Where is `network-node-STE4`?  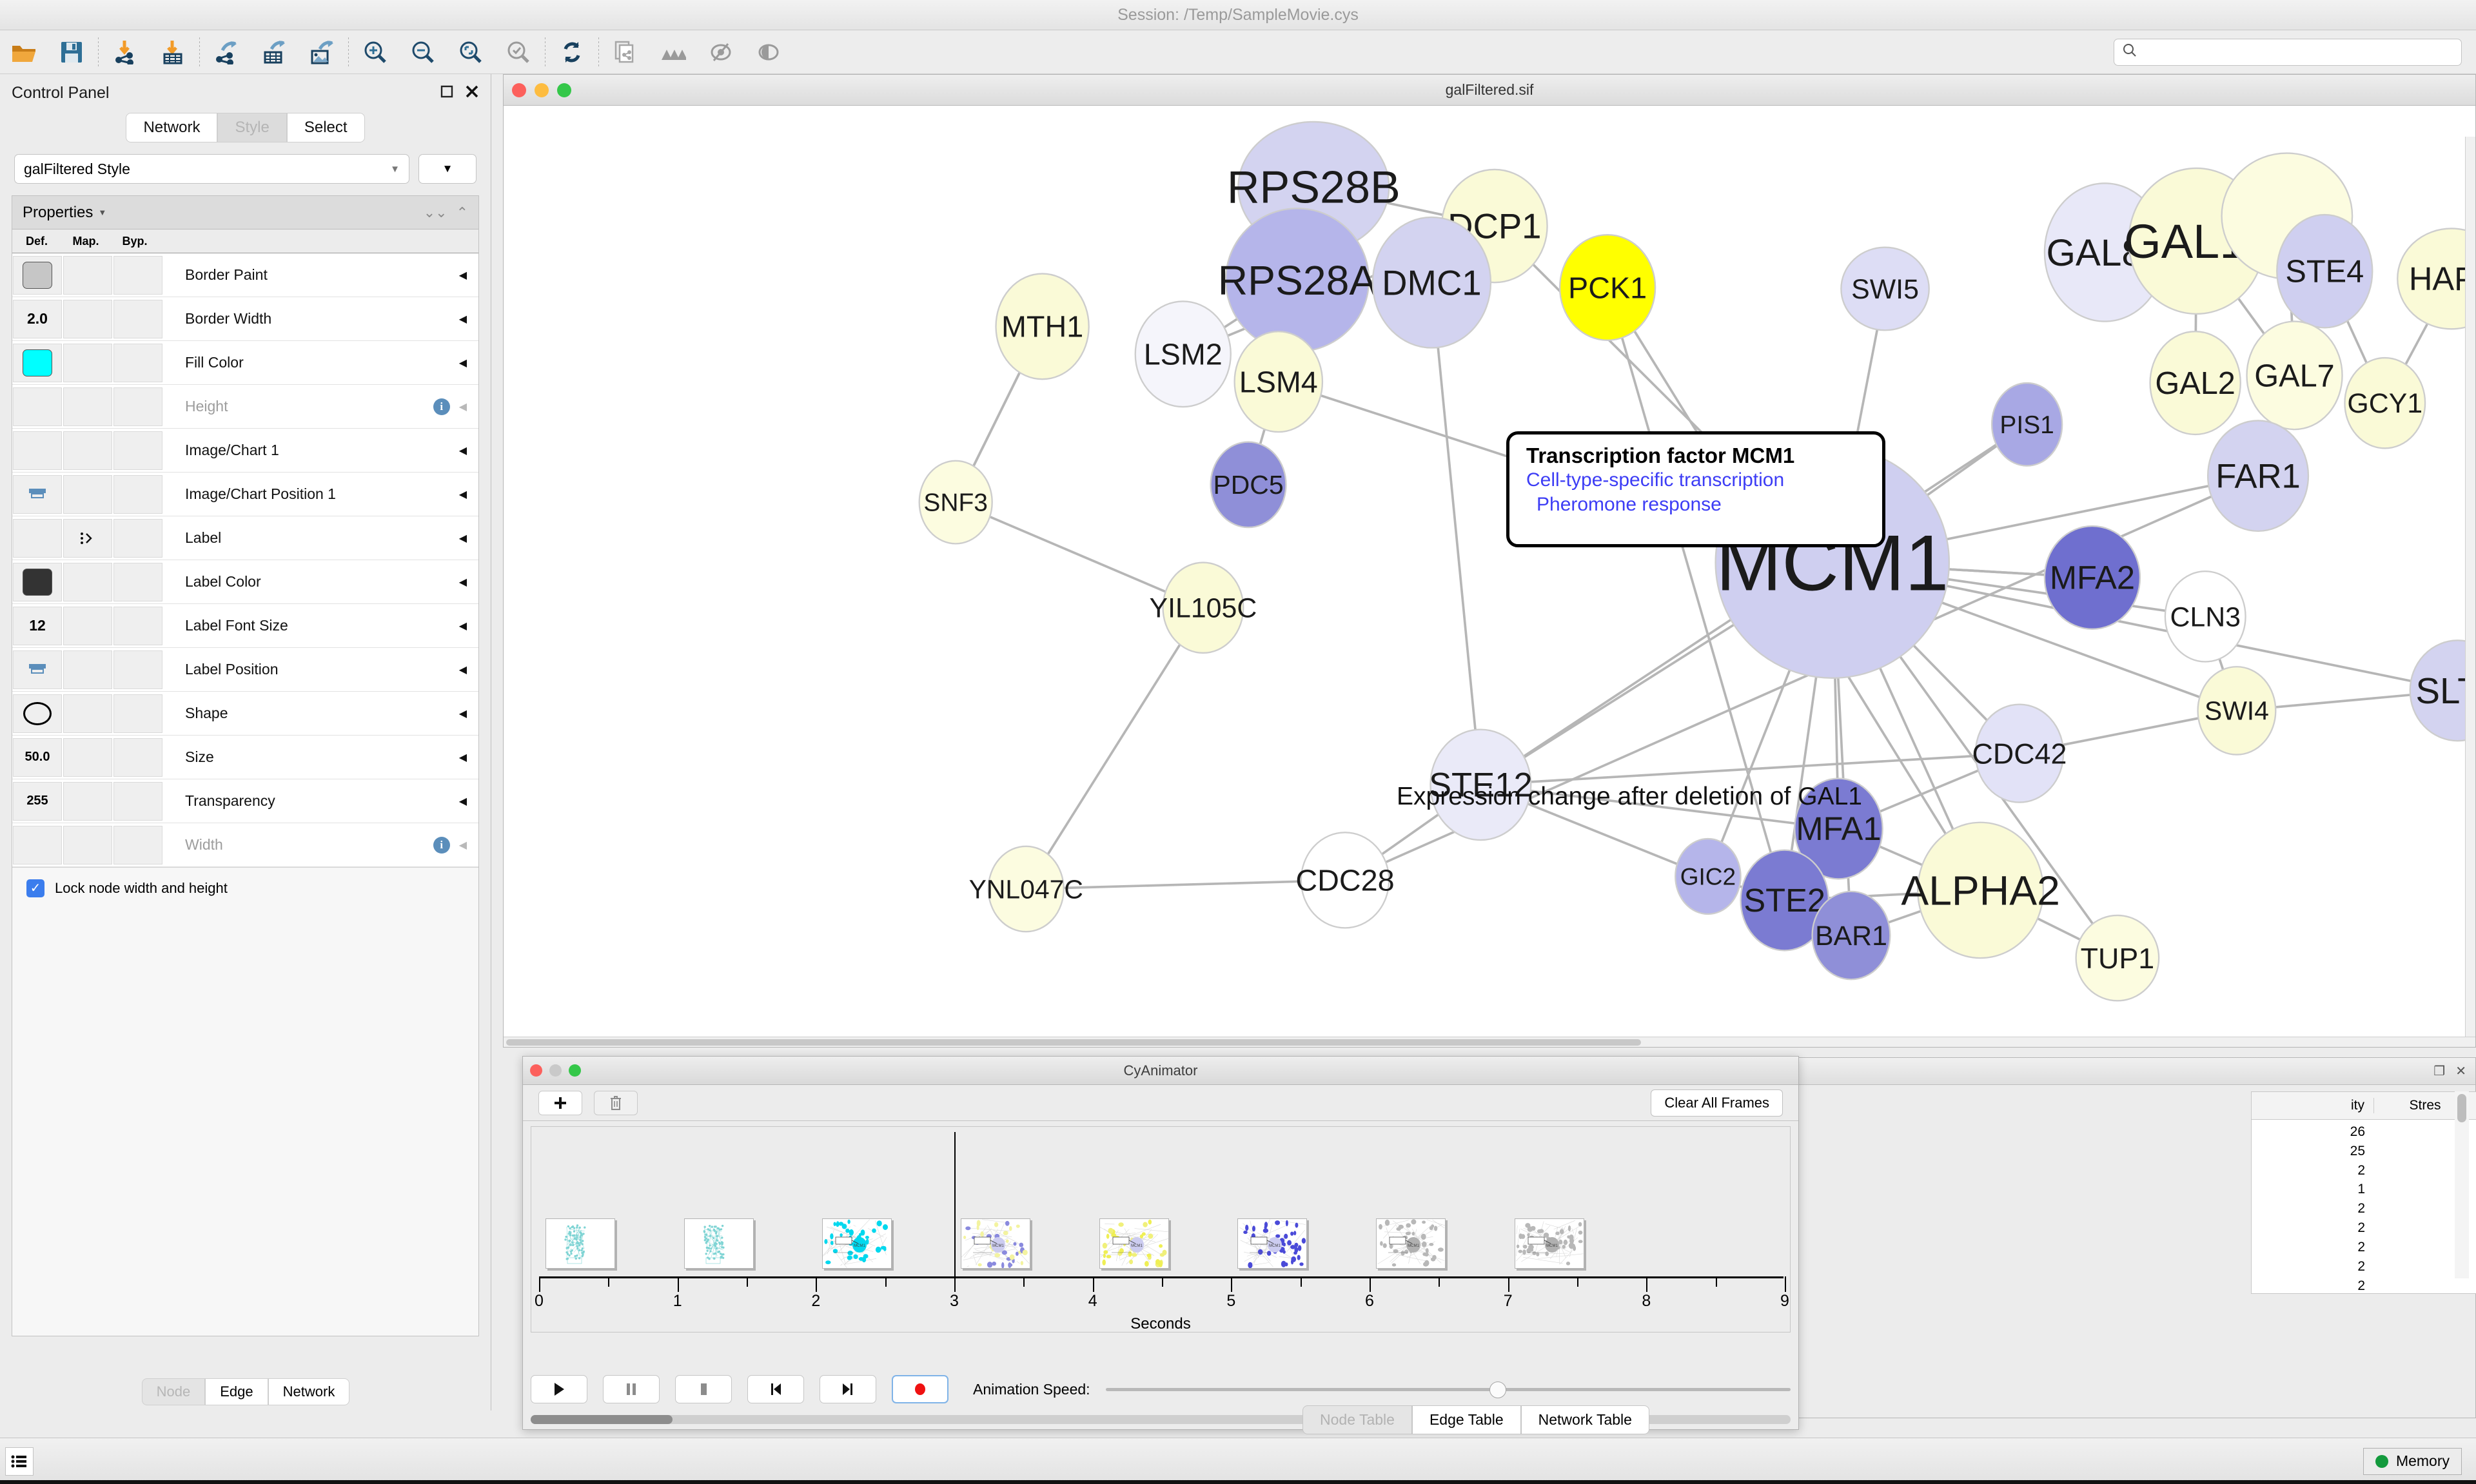 network-node-STE4 is located at coordinates (2324, 271).